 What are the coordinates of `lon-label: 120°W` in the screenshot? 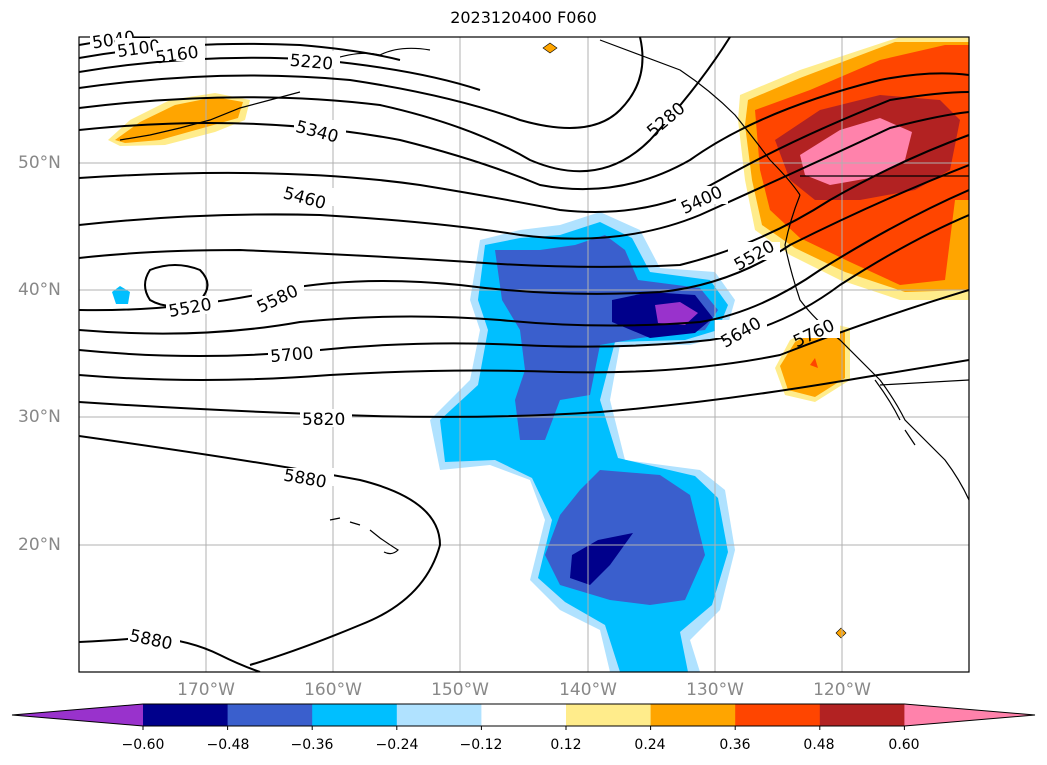 It's located at (842, 690).